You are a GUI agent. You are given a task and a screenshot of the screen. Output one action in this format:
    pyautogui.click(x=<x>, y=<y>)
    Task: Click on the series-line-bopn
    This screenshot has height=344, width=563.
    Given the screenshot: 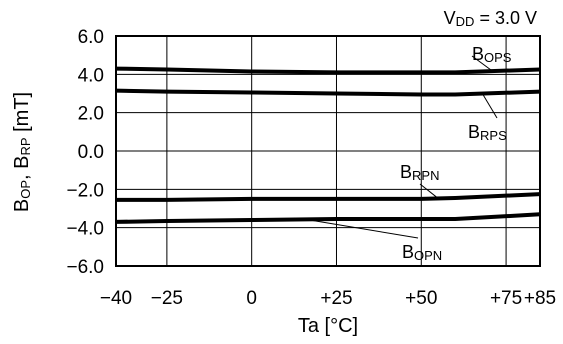 What is the action you would take?
    pyautogui.click(x=328, y=218)
    